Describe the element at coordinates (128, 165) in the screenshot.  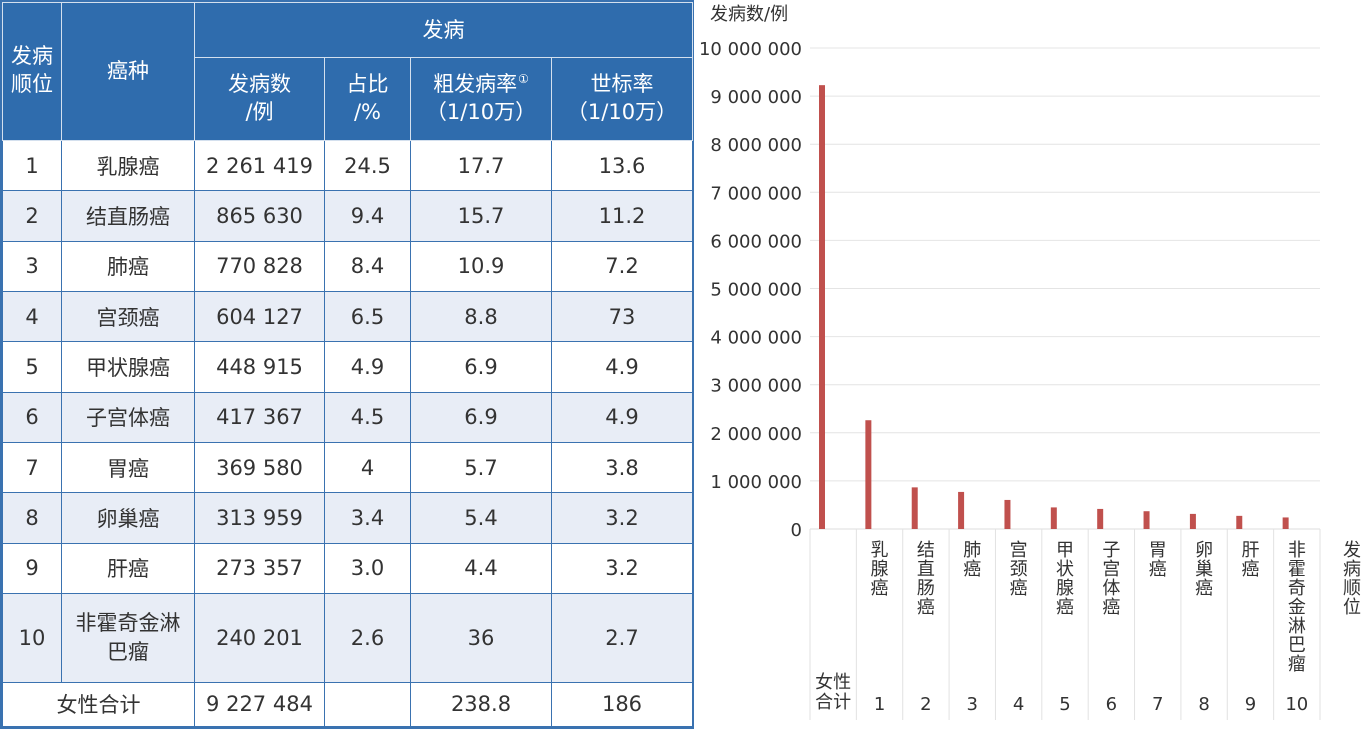
I see `cell-cancer: 乳腺癌` at that location.